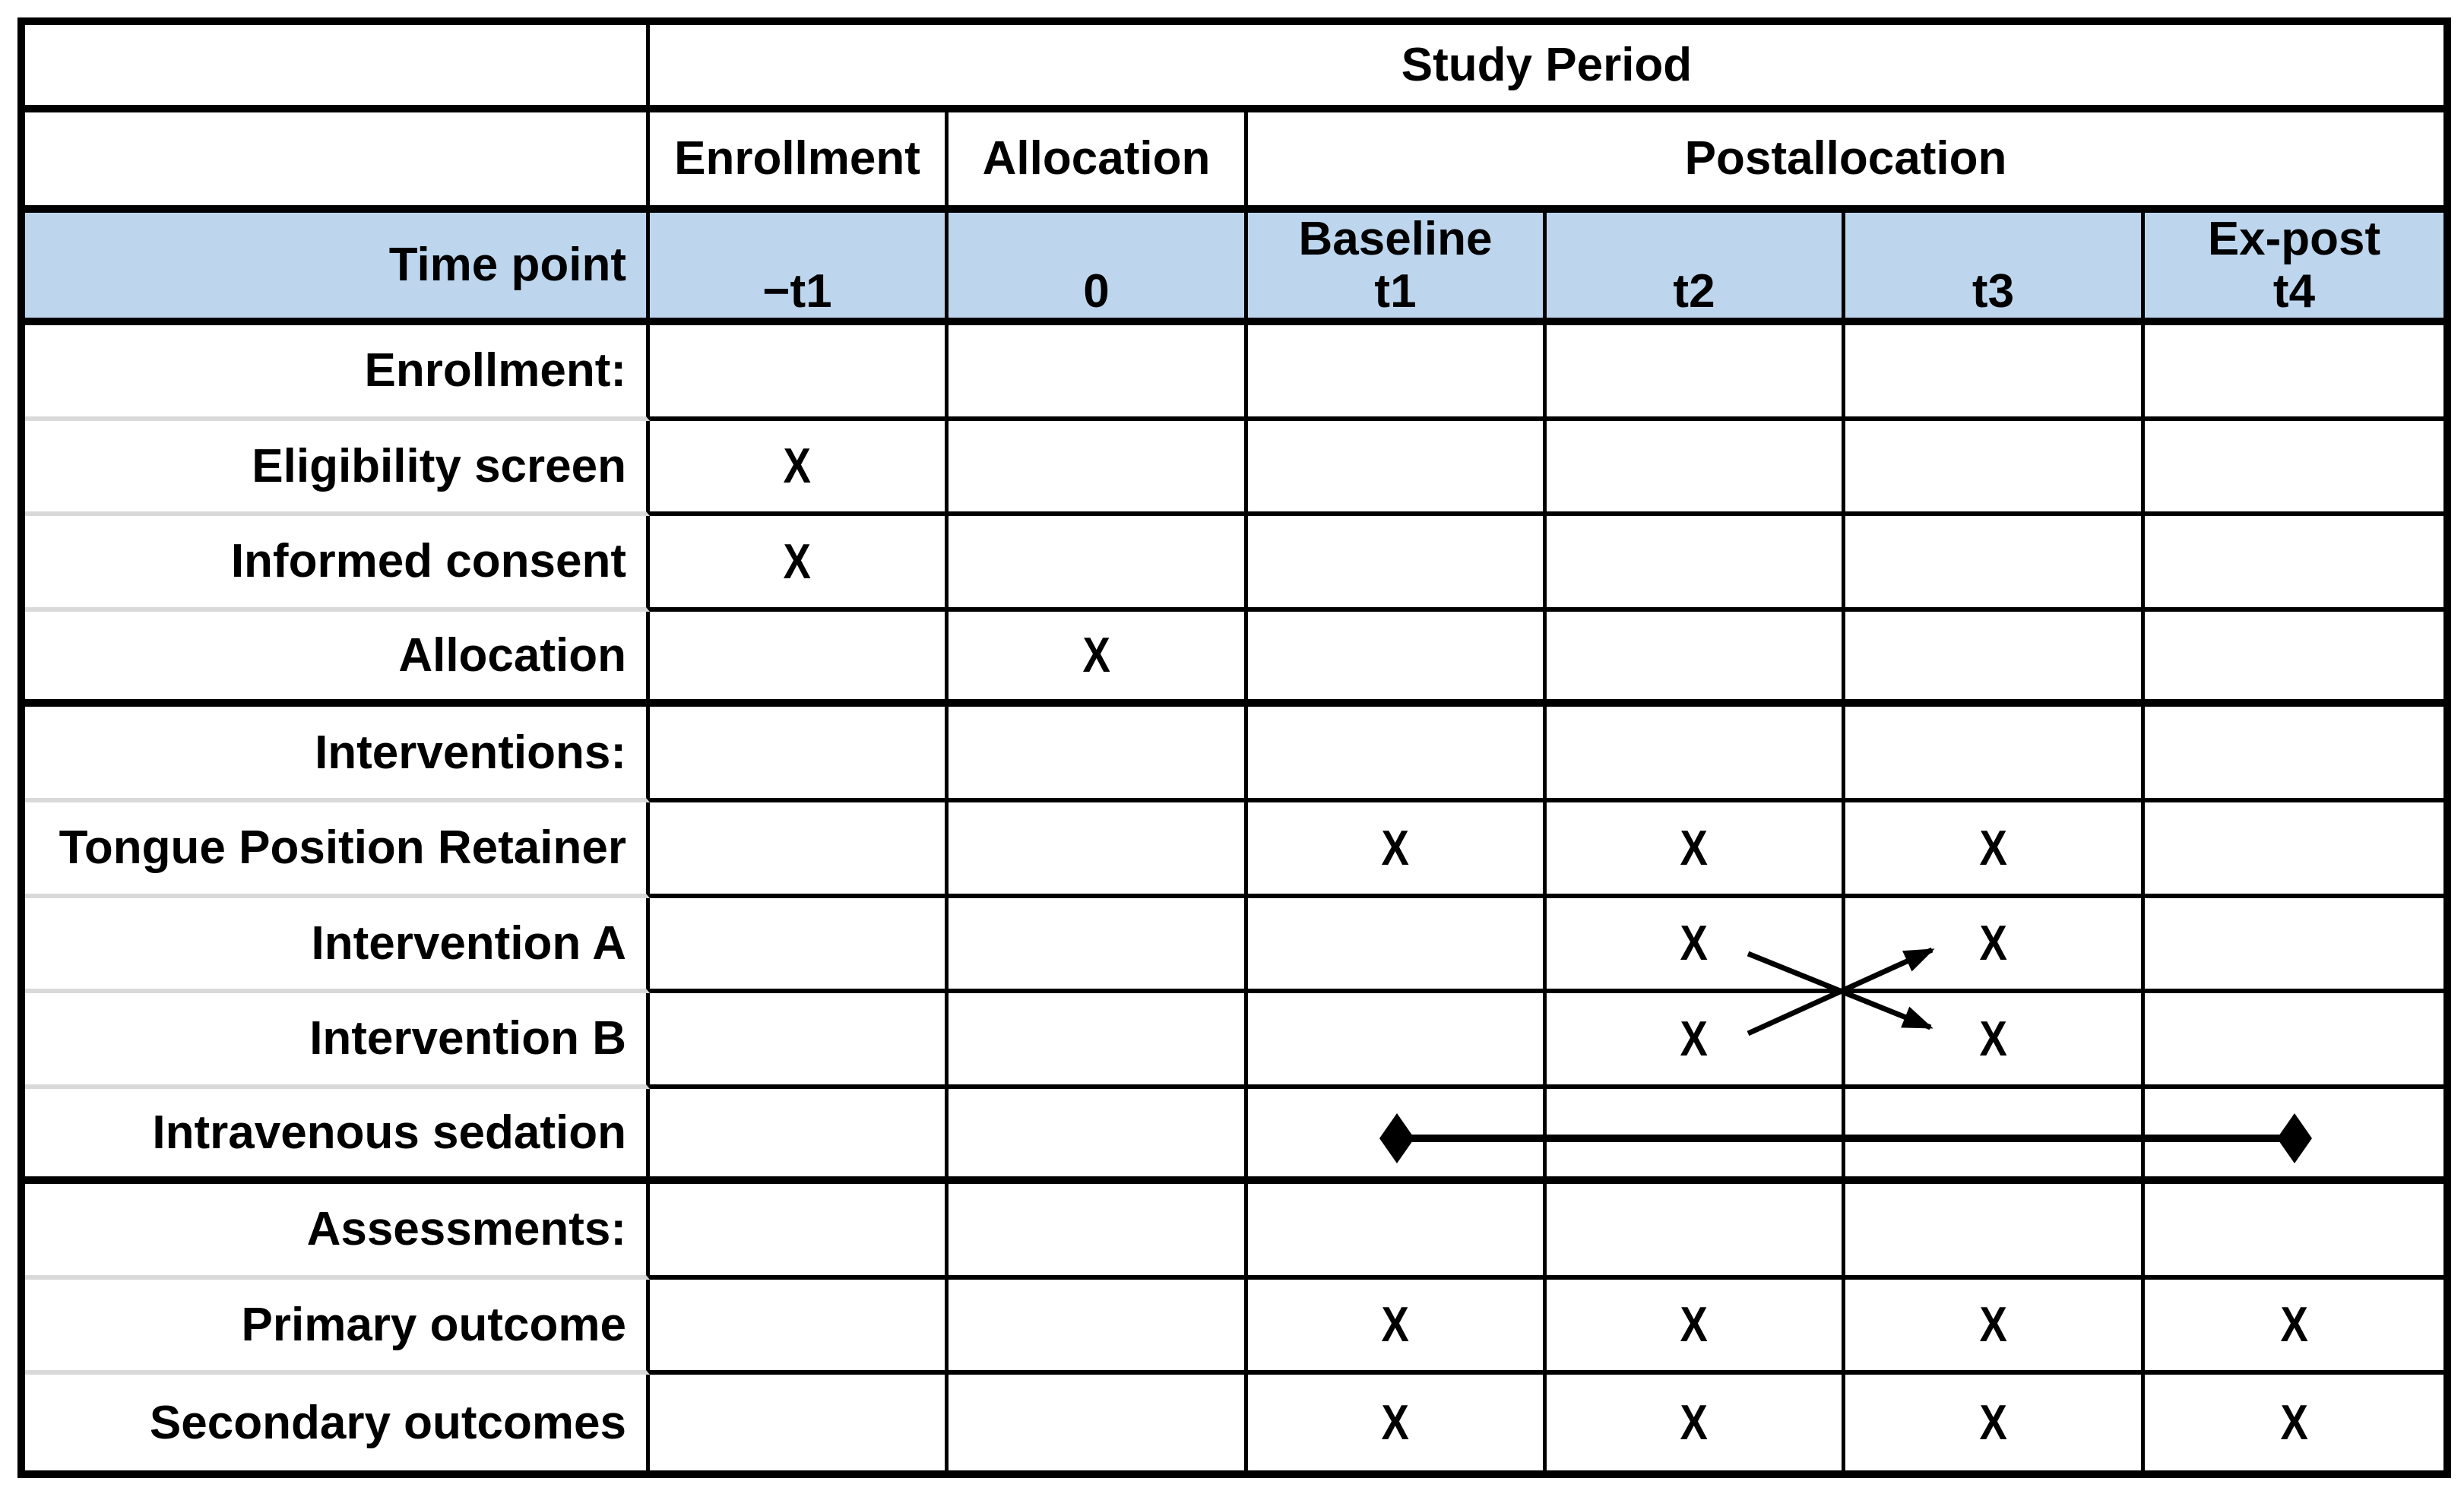 The height and width of the screenshot is (1497, 2464). I want to click on row-label-intervention-a: Intervention A, so click(337, 945).